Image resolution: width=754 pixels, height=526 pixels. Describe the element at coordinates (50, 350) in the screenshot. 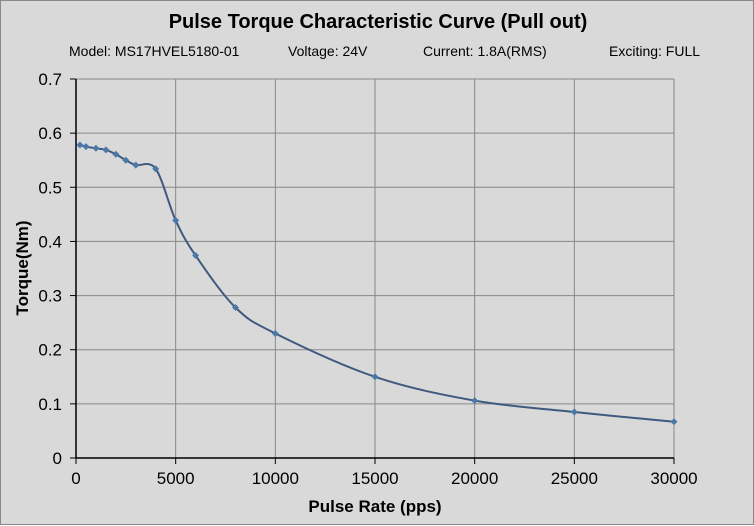

I see `y-tick-label: 0.2` at that location.